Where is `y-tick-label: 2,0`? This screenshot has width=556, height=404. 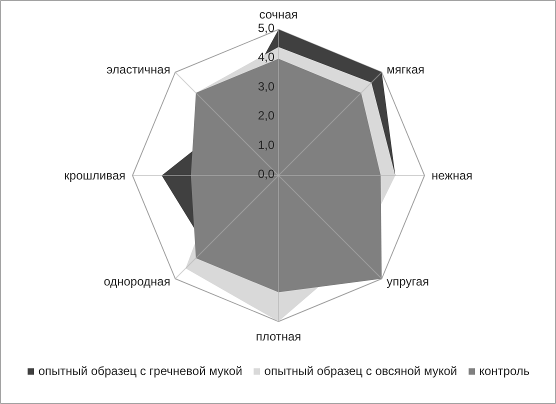
y-tick-label: 2,0 is located at coordinates (266, 115).